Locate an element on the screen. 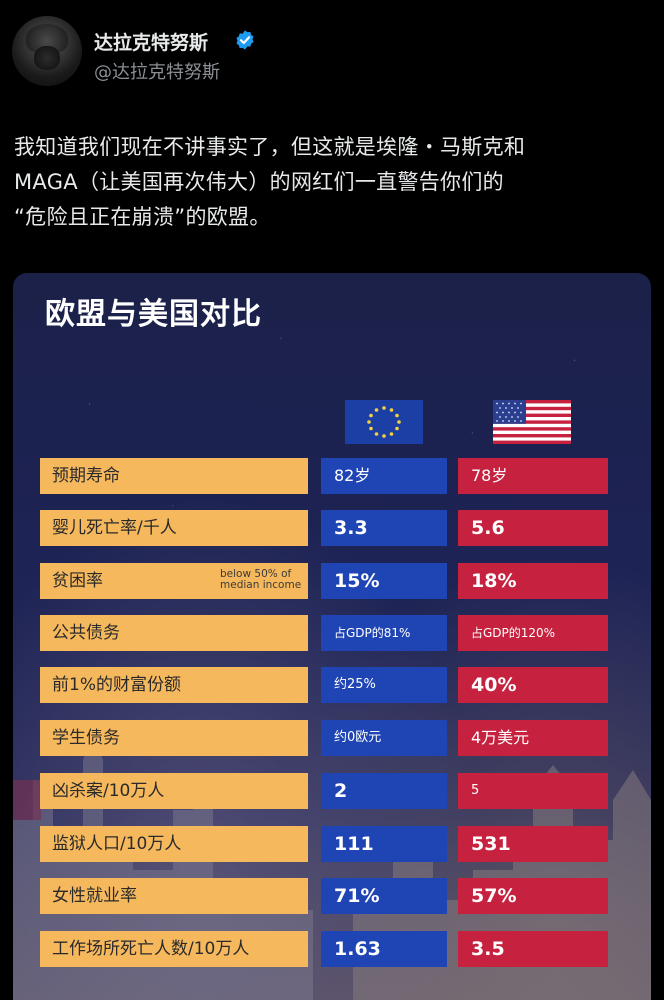  comparison-row: 女性就业率 71% 57% is located at coordinates (332, 896).